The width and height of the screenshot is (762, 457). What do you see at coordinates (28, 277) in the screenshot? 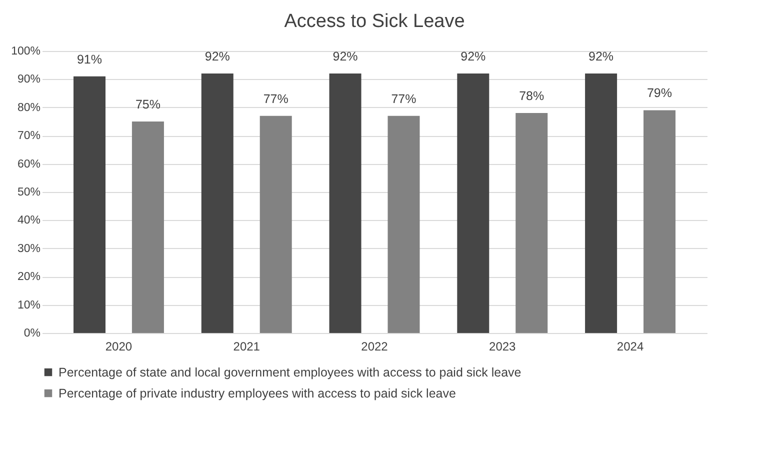
I see `y-tick-label: 20%` at bounding box center [28, 277].